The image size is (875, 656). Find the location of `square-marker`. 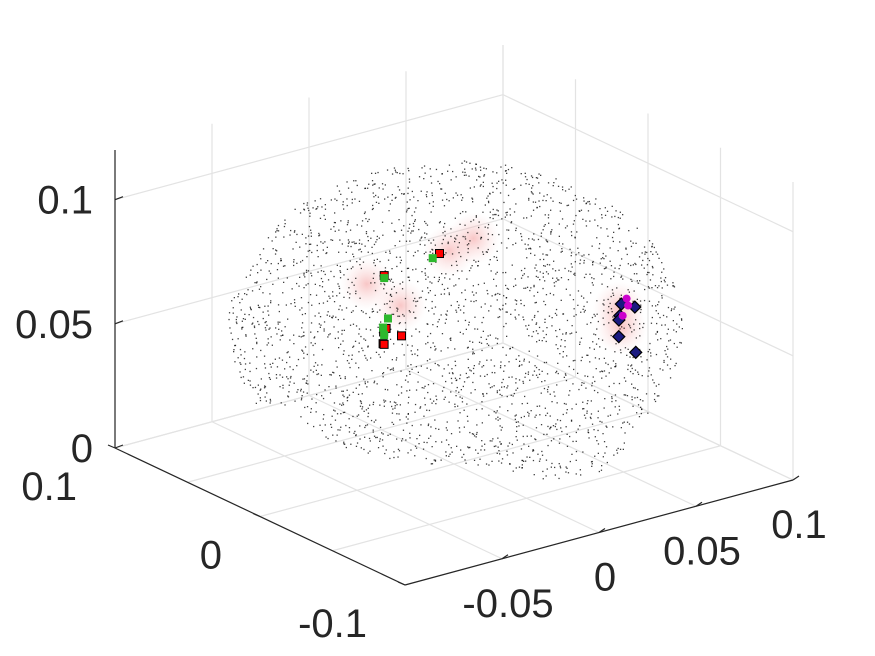

square-marker is located at coordinates (384, 335).